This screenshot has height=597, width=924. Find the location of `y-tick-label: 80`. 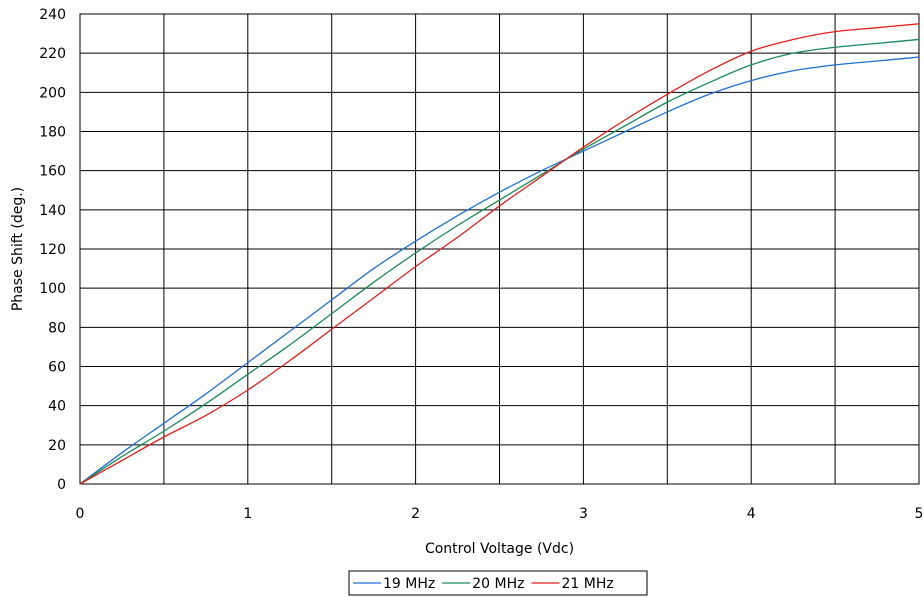

y-tick-label: 80 is located at coordinates (57, 328).